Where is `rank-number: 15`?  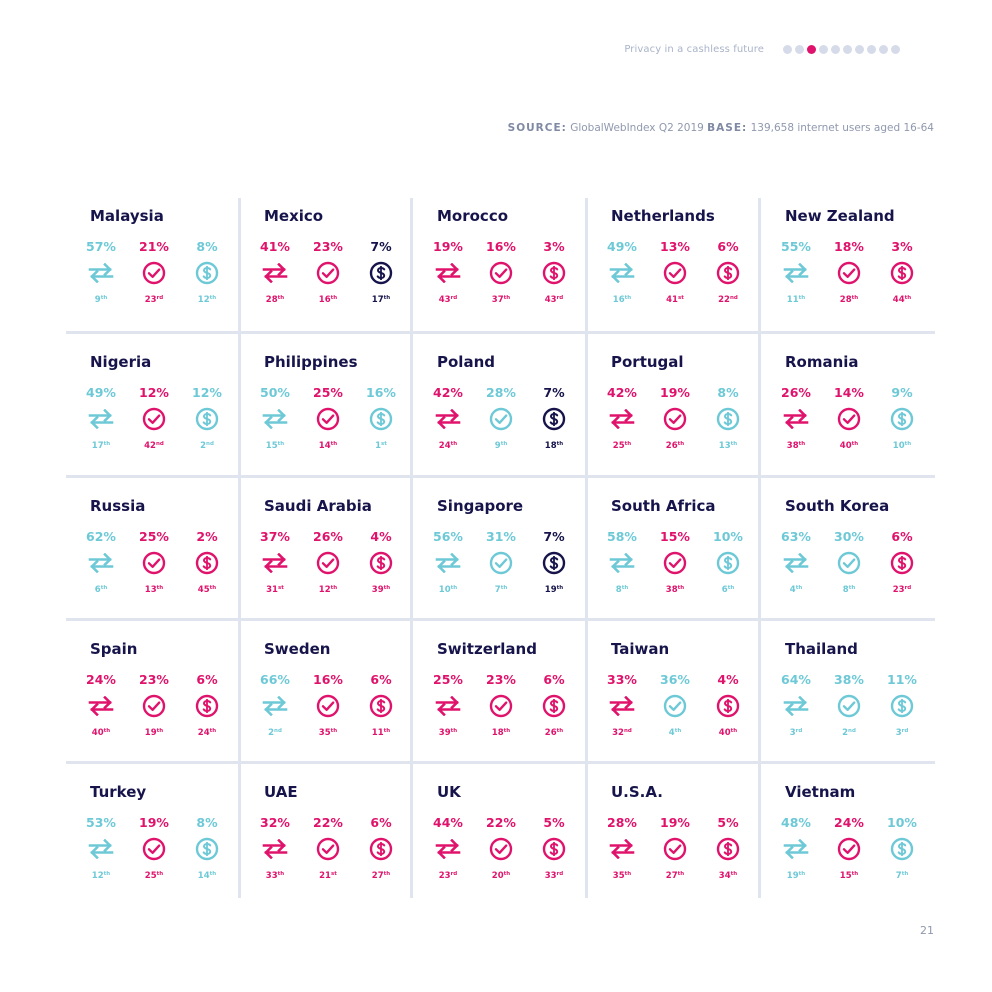
rank-number: 15 is located at coordinates (271, 446).